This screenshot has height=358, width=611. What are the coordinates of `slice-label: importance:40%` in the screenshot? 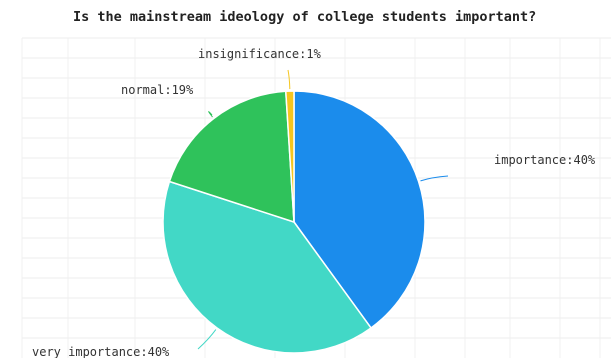 It's located at (545, 160).